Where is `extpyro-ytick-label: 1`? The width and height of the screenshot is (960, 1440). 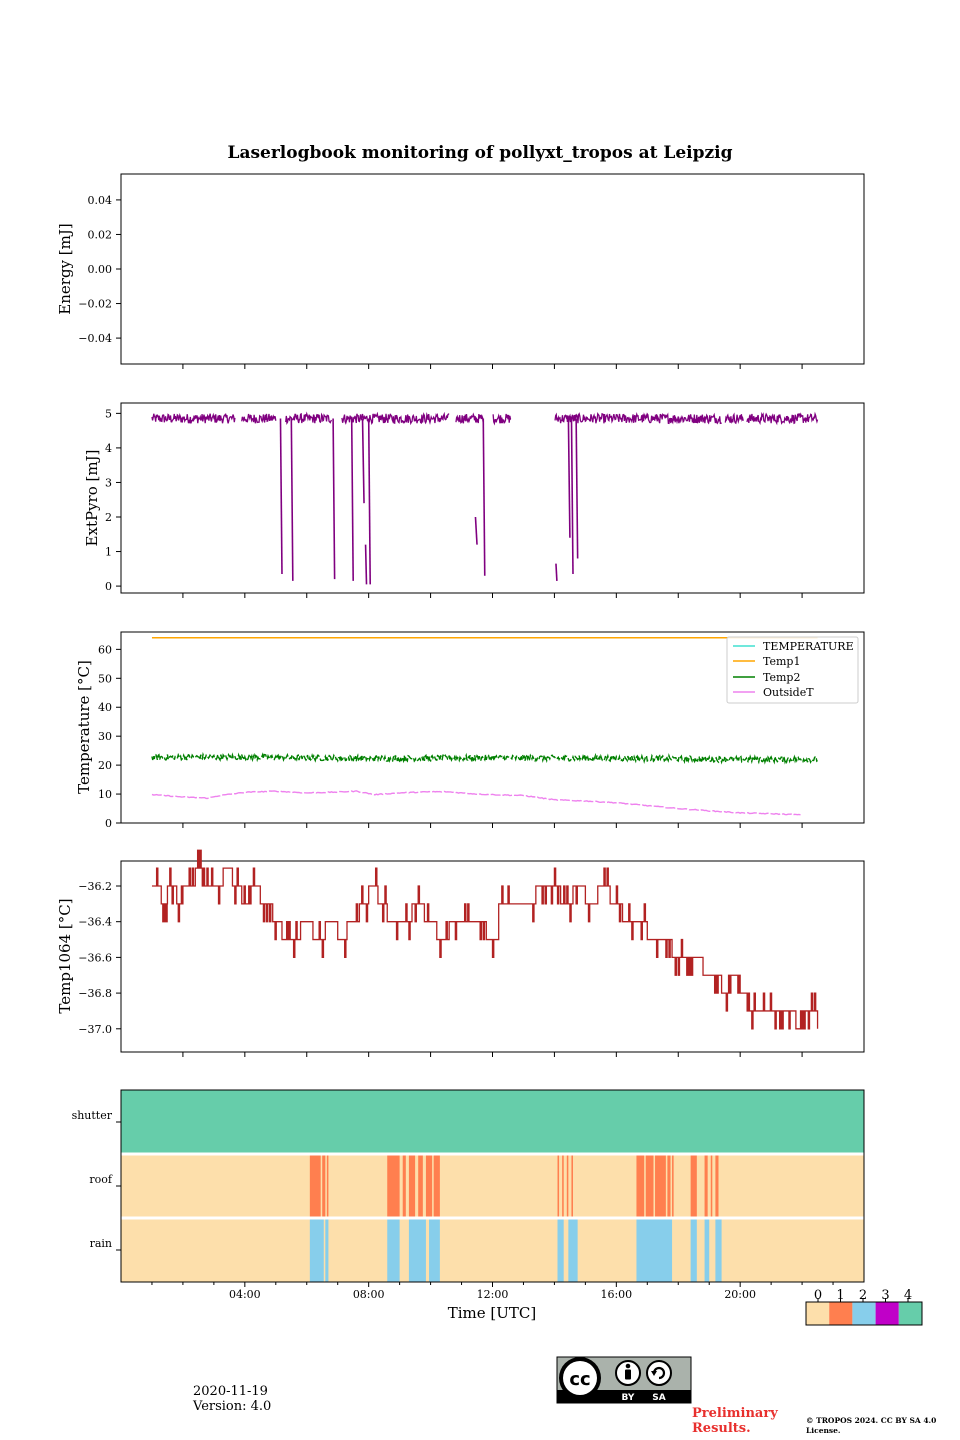
extpyro-ytick-label: 1 is located at coordinates (108, 552).